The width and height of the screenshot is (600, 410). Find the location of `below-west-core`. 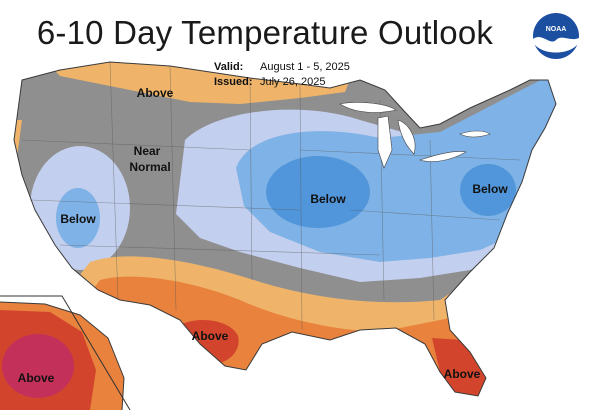

below-west-core is located at coordinates (78, 218).